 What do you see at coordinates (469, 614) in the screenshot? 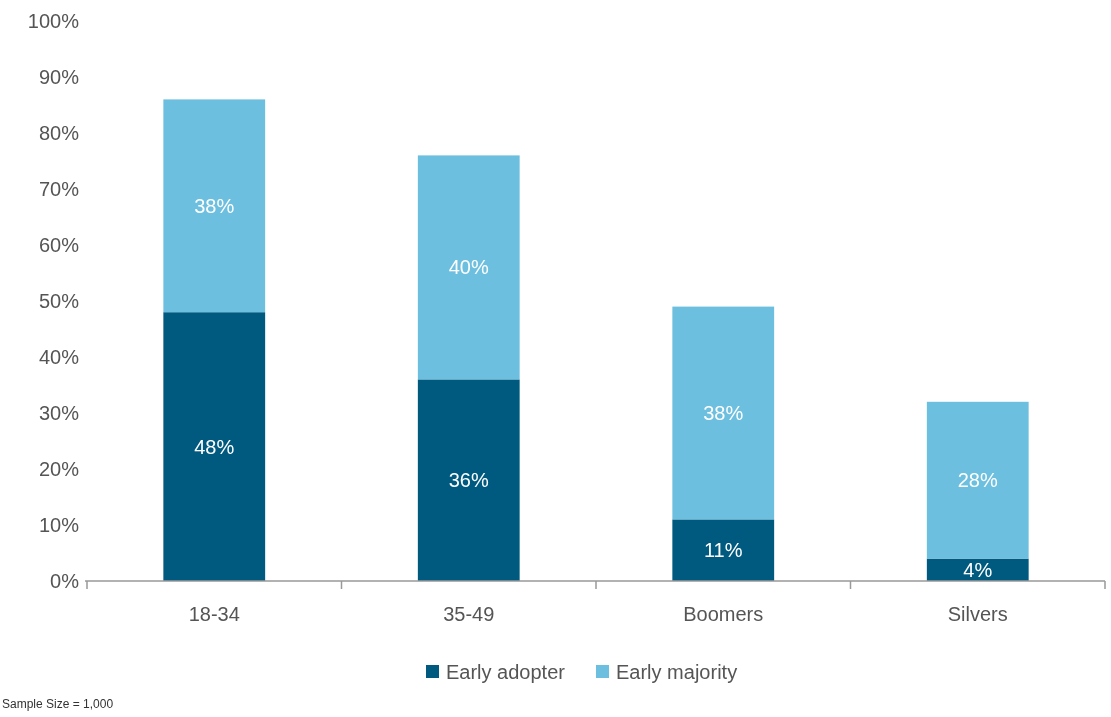
I see `x-tick-label: 35-49` at bounding box center [469, 614].